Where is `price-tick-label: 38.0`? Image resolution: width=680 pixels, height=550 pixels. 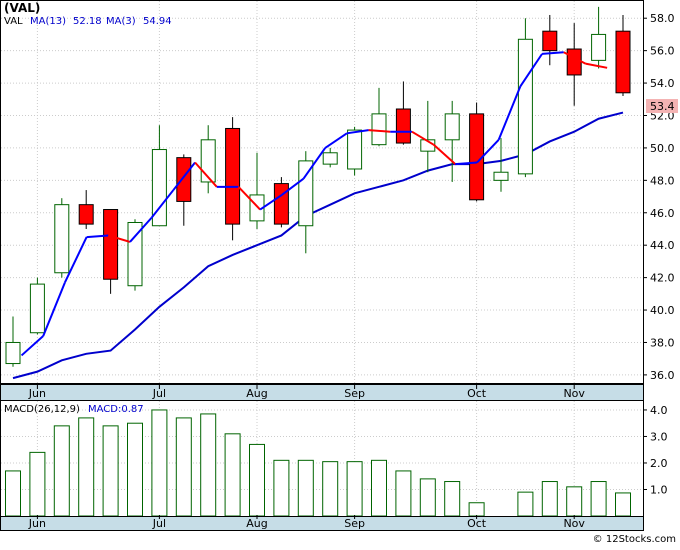 price-tick-label: 38.0 is located at coordinates (662, 342).